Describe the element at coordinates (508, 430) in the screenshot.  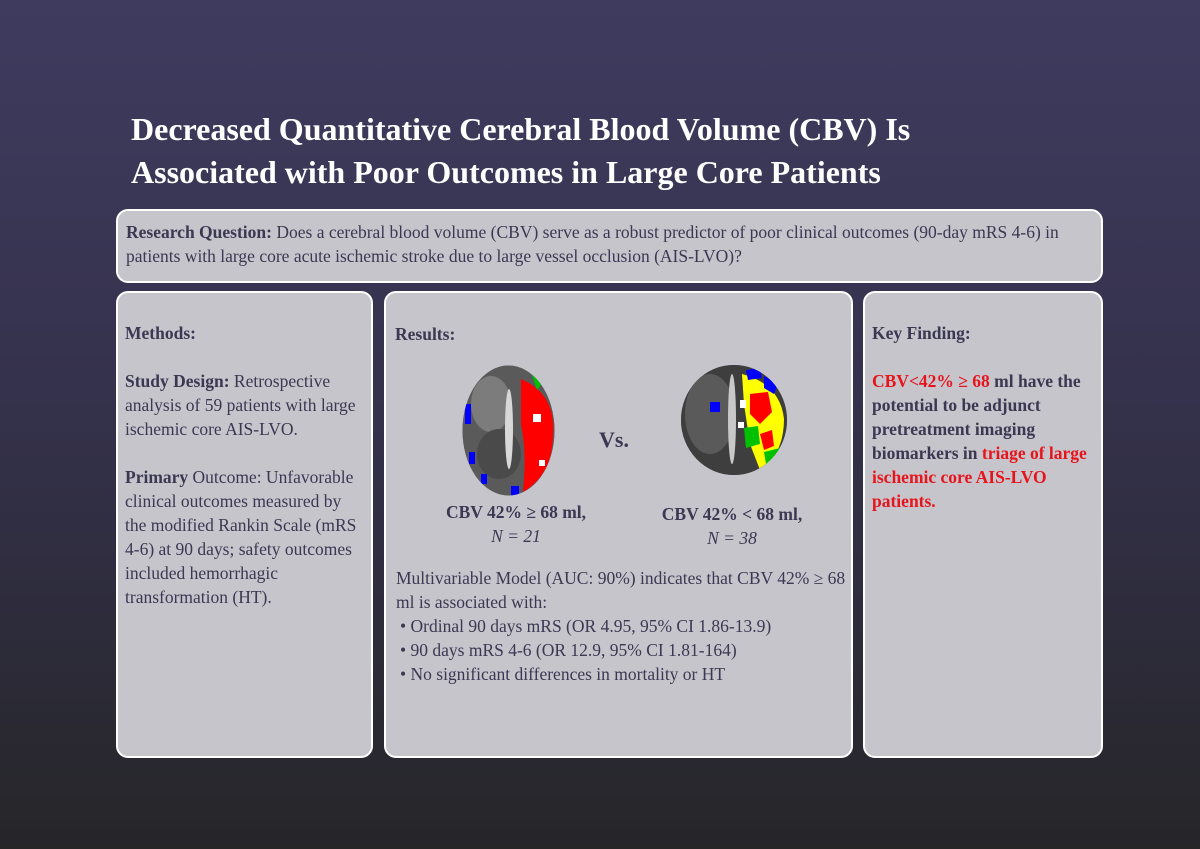
I see `brain-scan-high-cbv` at that location.